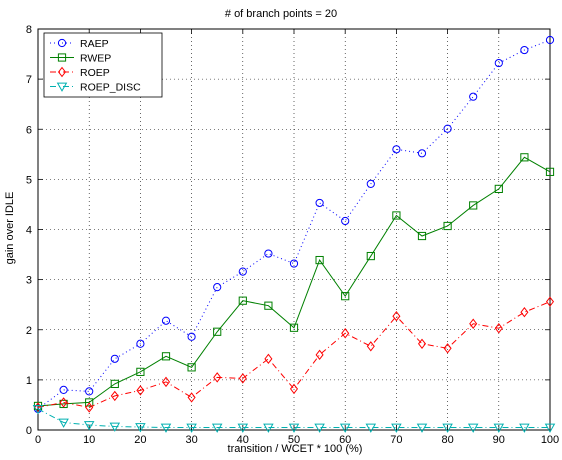 The width and height of the screenshot is (562, 460). I want to click on x-tick-label: 30, so click(191, 440).